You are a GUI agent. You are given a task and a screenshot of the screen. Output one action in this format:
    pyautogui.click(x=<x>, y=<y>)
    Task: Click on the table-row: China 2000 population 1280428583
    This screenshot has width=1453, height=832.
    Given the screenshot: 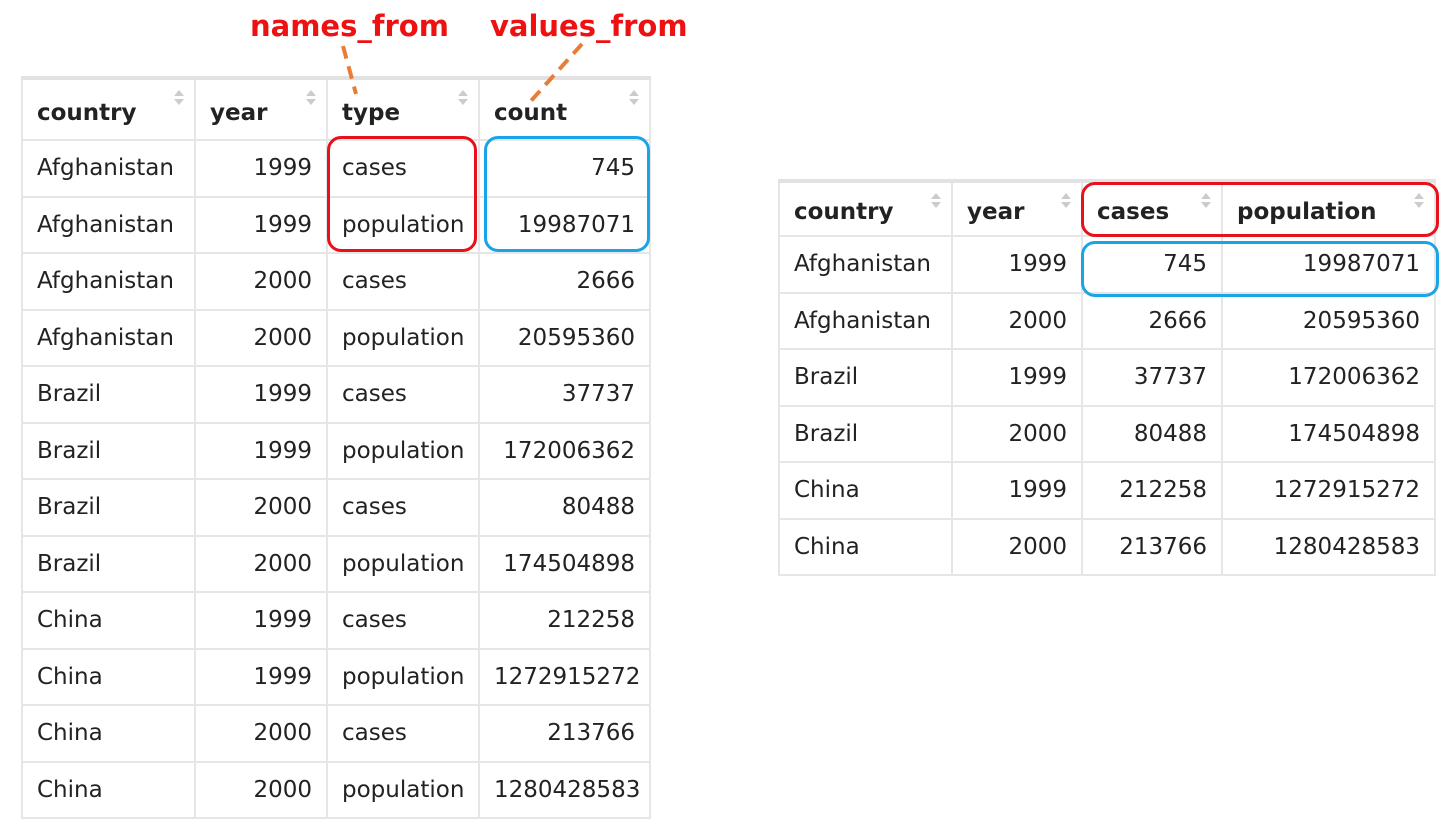 What is the action you would take?
    pyautogui.click(x=336, y=789)
    